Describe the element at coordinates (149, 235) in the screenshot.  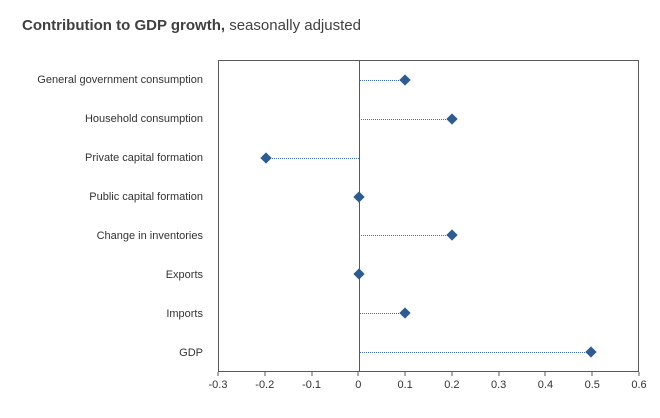
I see `category-label: Change in inventories` at that location.